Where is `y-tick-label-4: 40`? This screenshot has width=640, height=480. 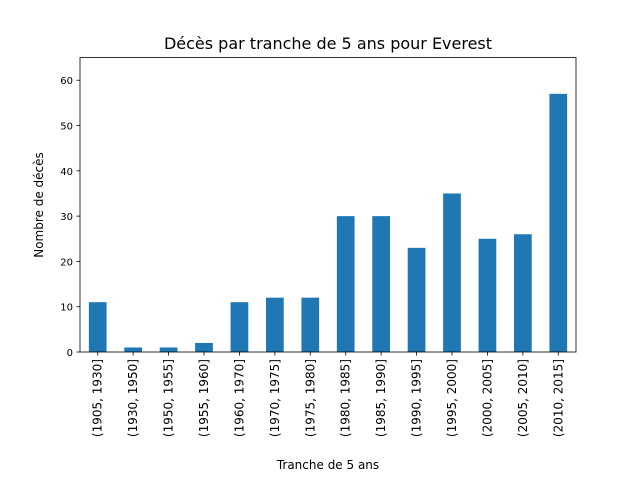
y-tick-label-4: 40 is located at coordinates (66, 172).